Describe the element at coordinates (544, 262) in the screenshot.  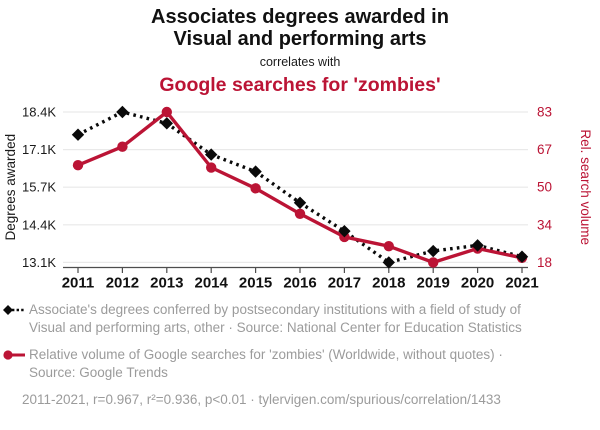
I see `right-axis-tick-label: 18` at that location.